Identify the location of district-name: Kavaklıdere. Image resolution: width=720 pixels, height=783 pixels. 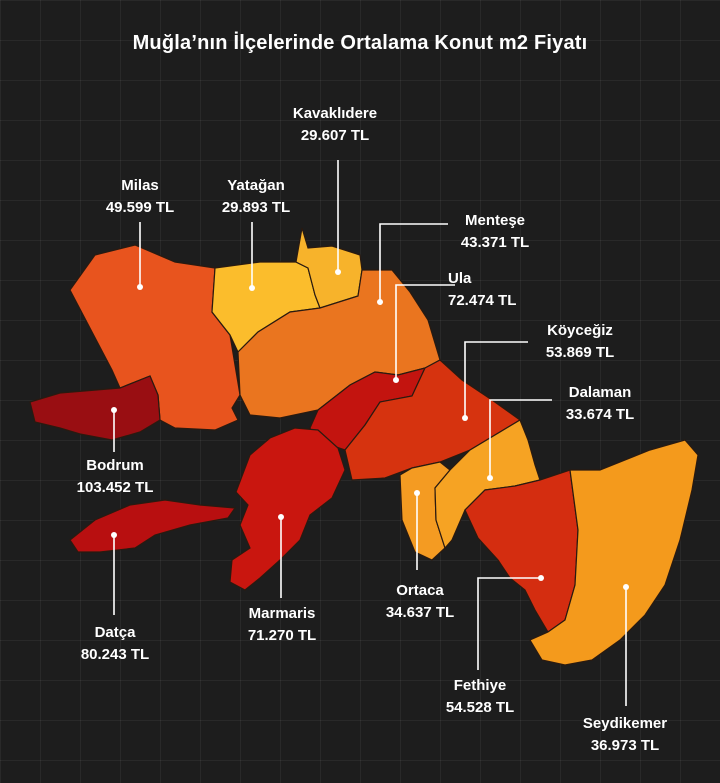
(335, 113).